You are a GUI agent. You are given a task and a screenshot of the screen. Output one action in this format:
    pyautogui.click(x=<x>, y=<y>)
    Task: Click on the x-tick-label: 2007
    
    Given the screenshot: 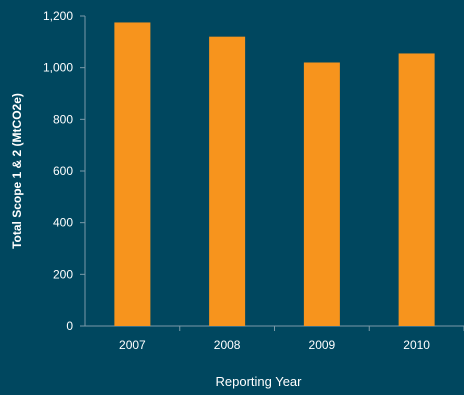 What is the action you would take?
    pyautogui.click(x=132, y=345)
    